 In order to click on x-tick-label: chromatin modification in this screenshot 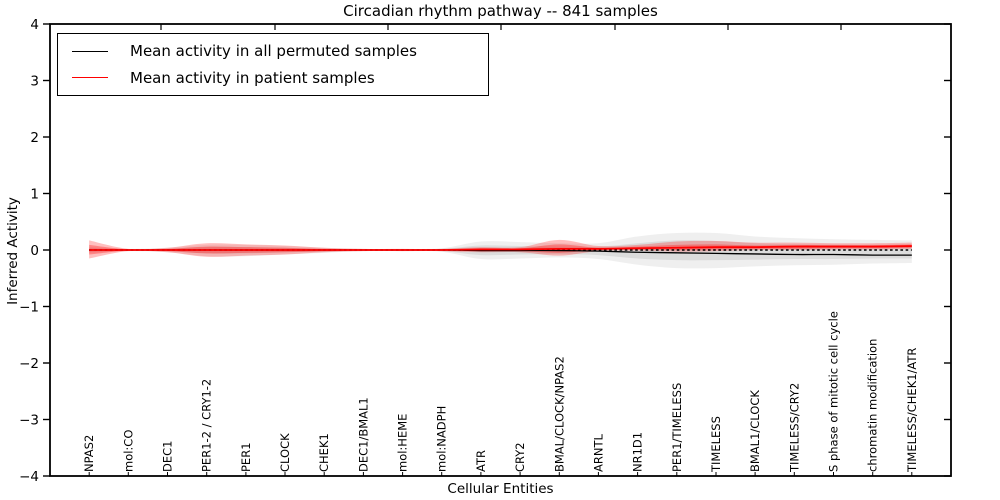, I will do `click(873, 405)`.